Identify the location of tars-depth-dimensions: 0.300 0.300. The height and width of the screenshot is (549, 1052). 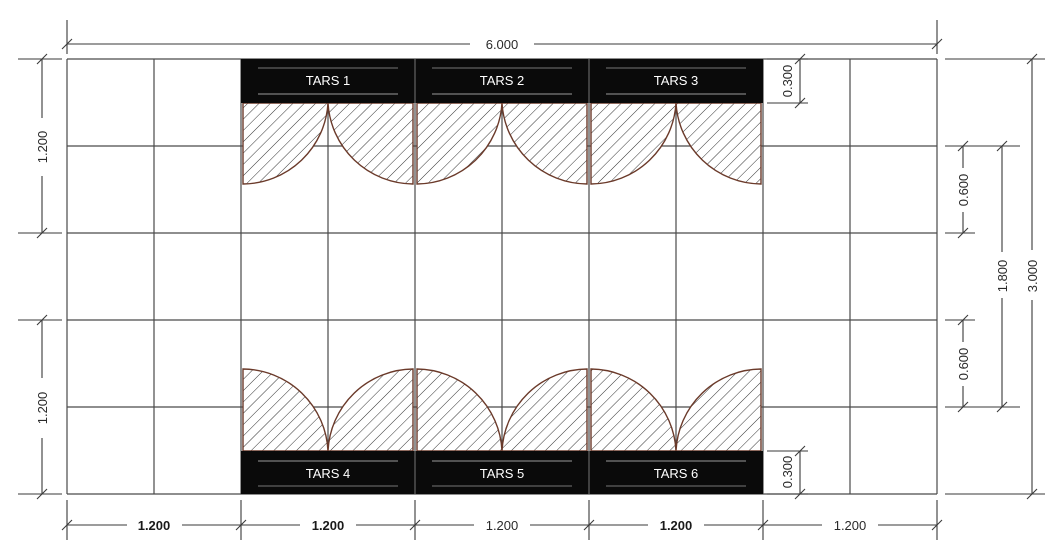
(787, 276).